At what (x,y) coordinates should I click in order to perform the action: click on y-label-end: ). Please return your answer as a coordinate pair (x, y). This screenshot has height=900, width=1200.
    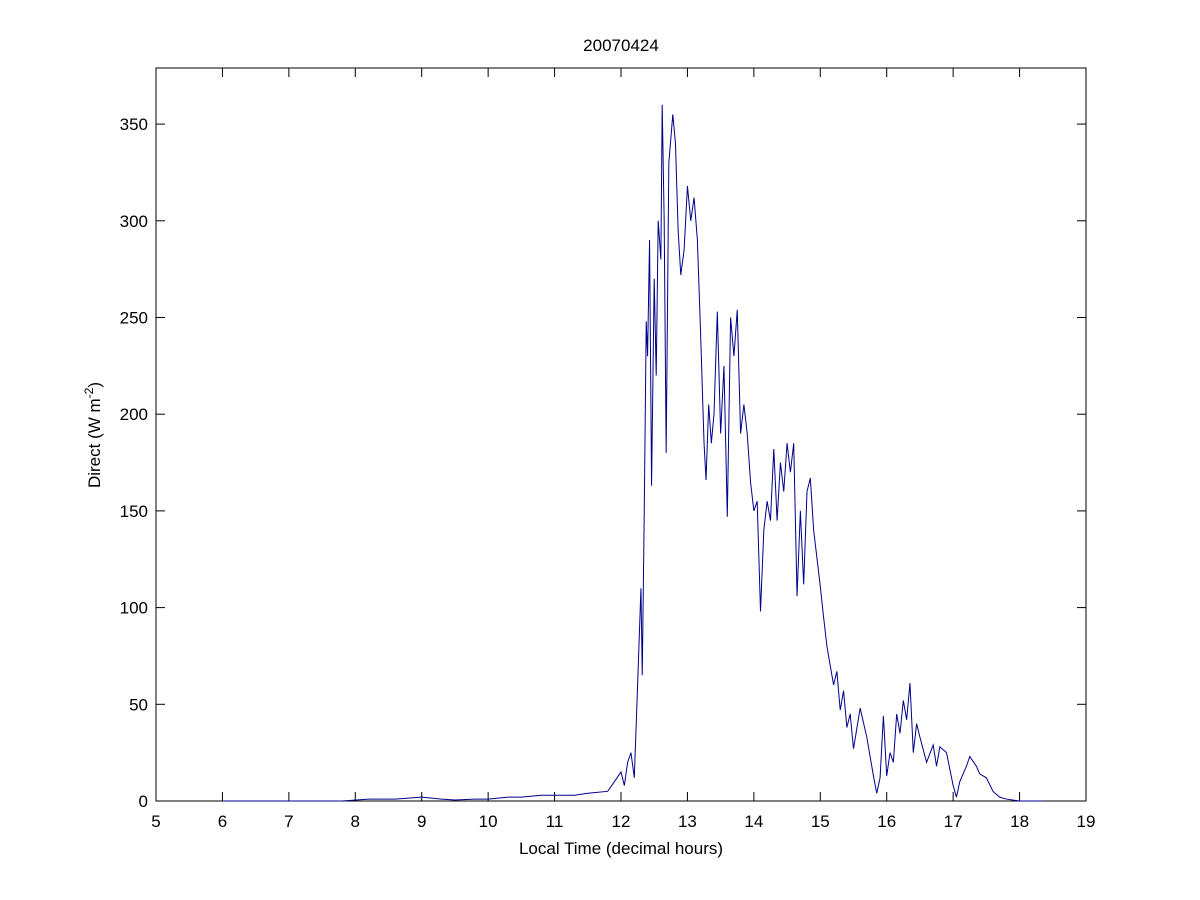
    Looking at the image, I should click on (94, 385).